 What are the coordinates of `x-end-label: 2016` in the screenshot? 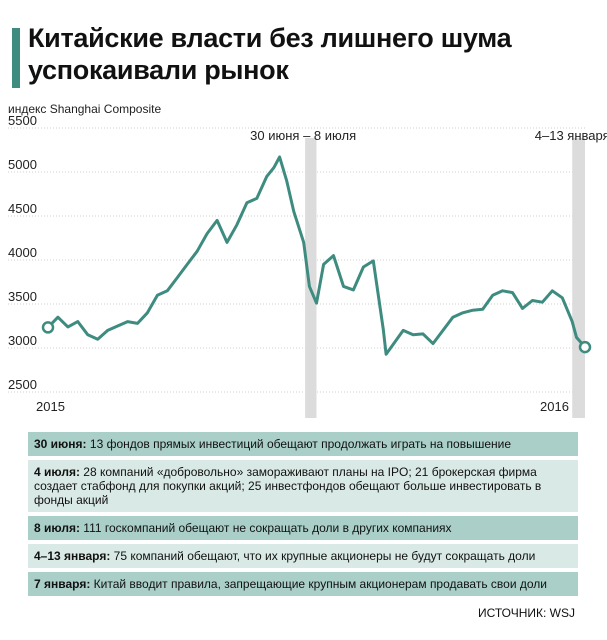 It's located at (554, 406).